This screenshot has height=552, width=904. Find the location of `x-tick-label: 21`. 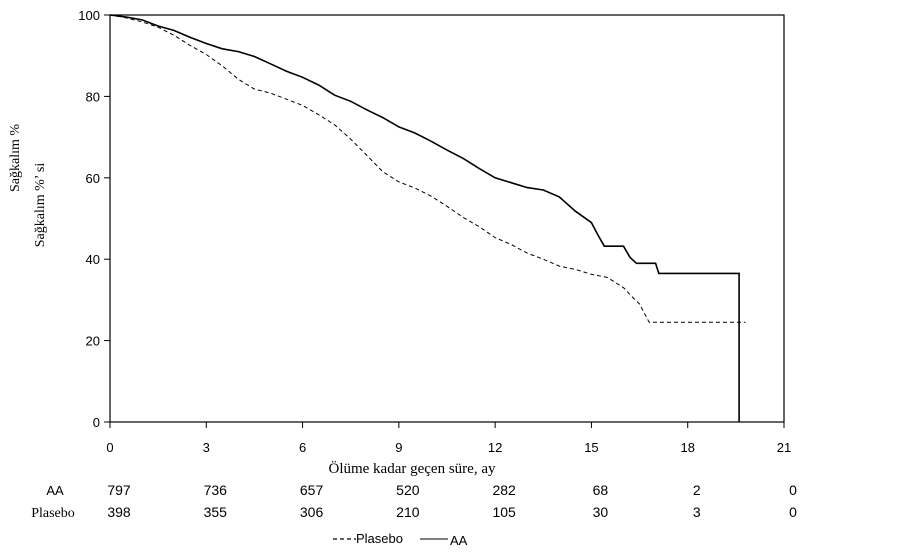

x-tick-label: 21 is located at coordinates (784, 447).